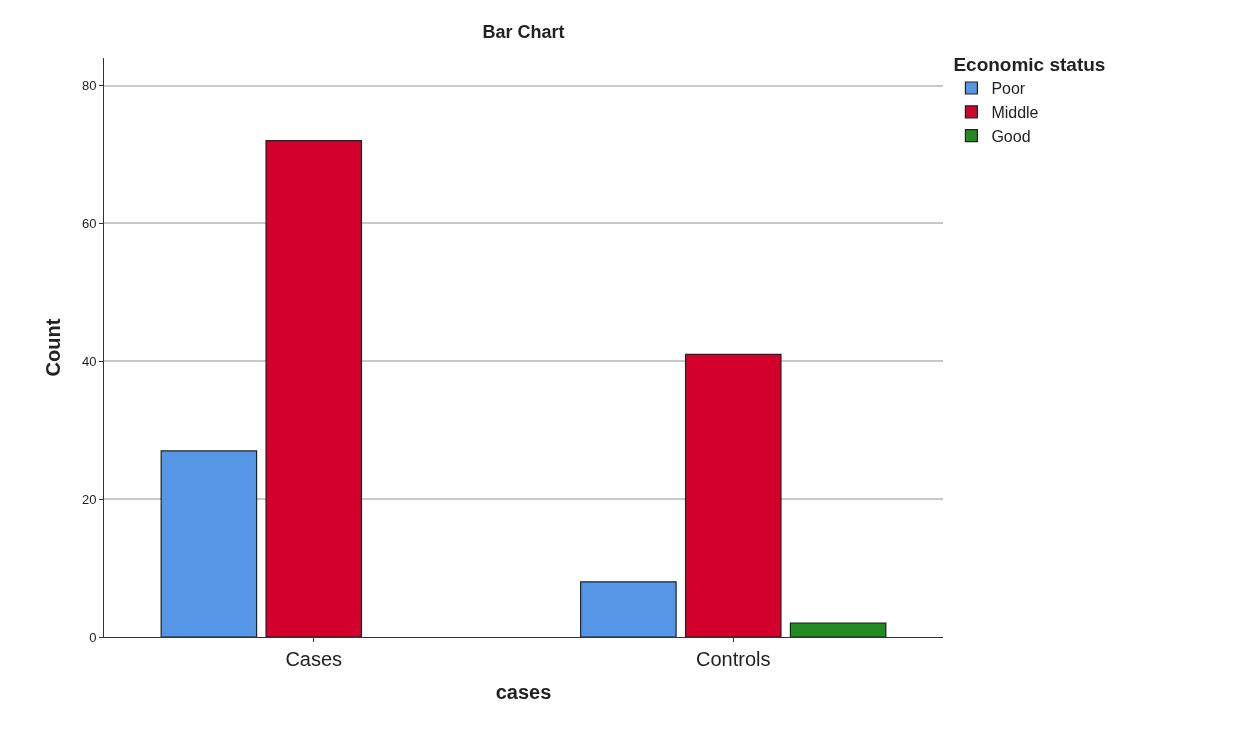  I want to click on legend-label: Middle, so click(1015, 113).